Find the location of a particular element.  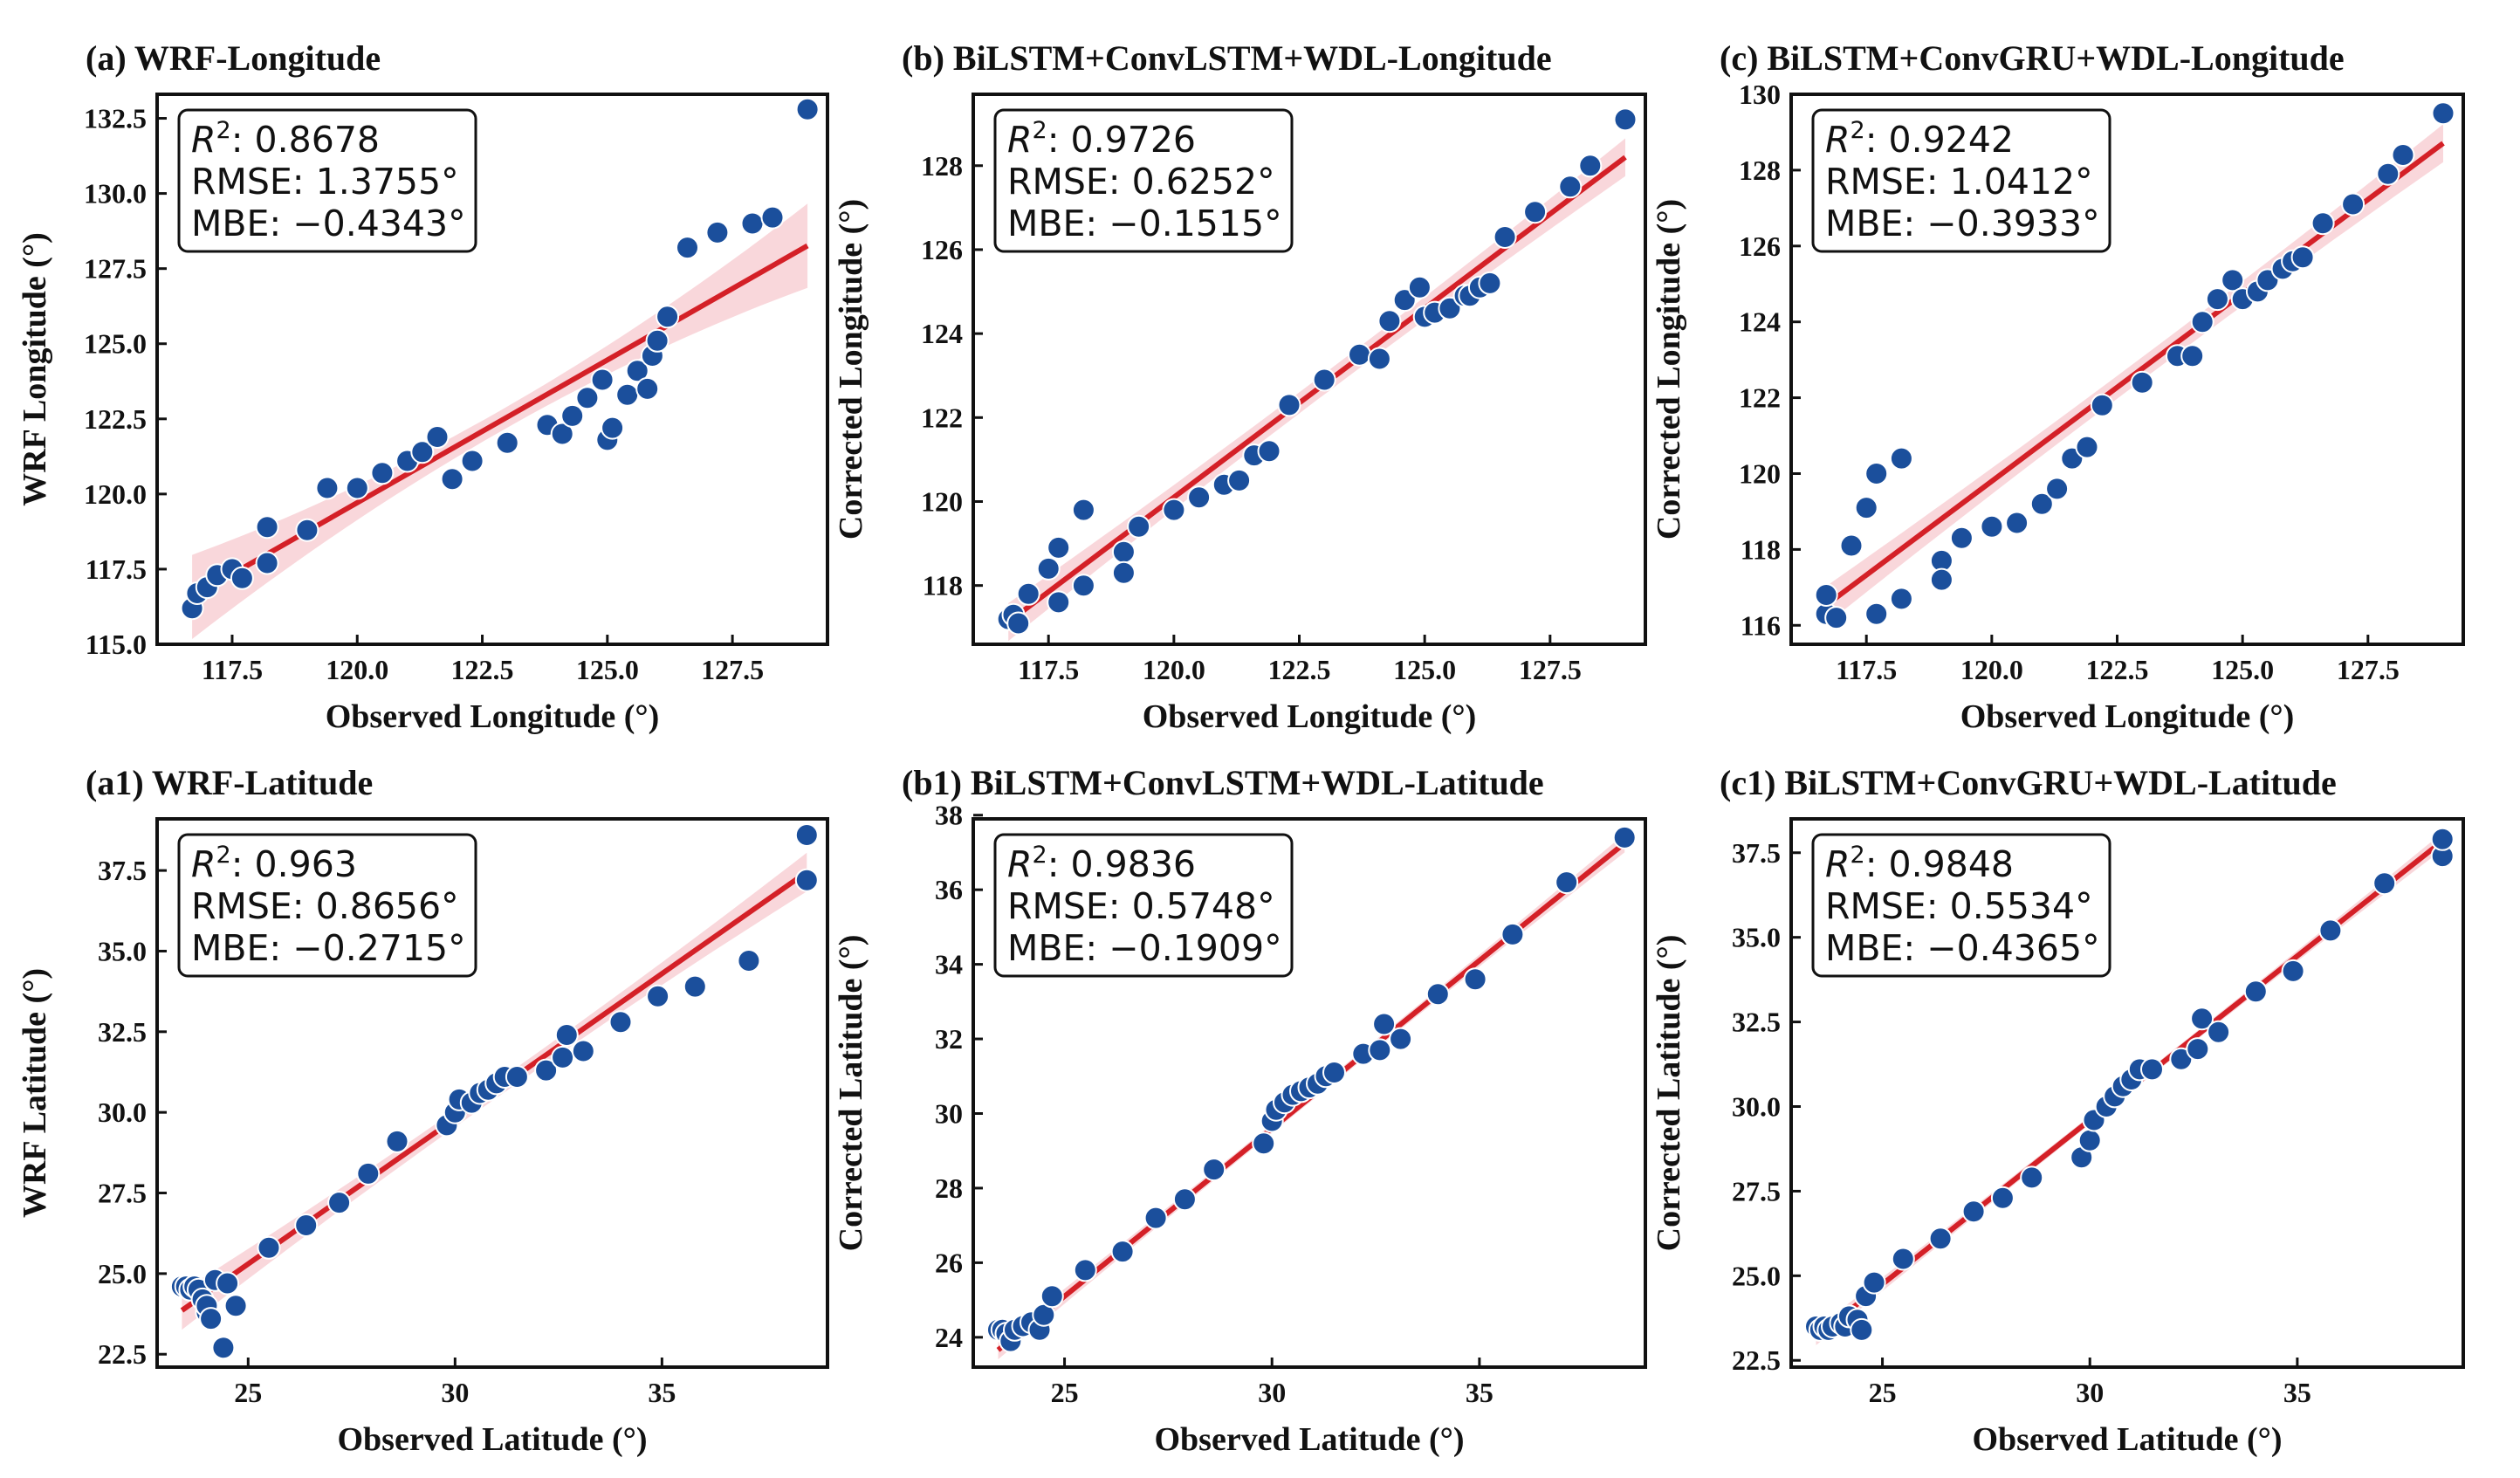

r2-stat: R2: 0.9726 is located at coordinates (1101, 139).